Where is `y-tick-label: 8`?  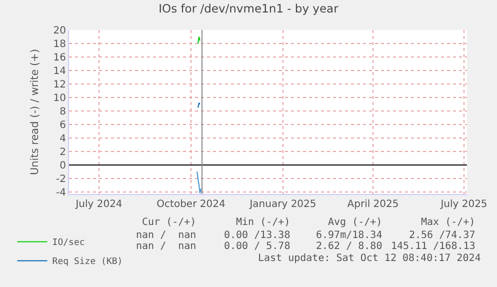 y-tick-label: 8 is located at coordinates (63, 112).